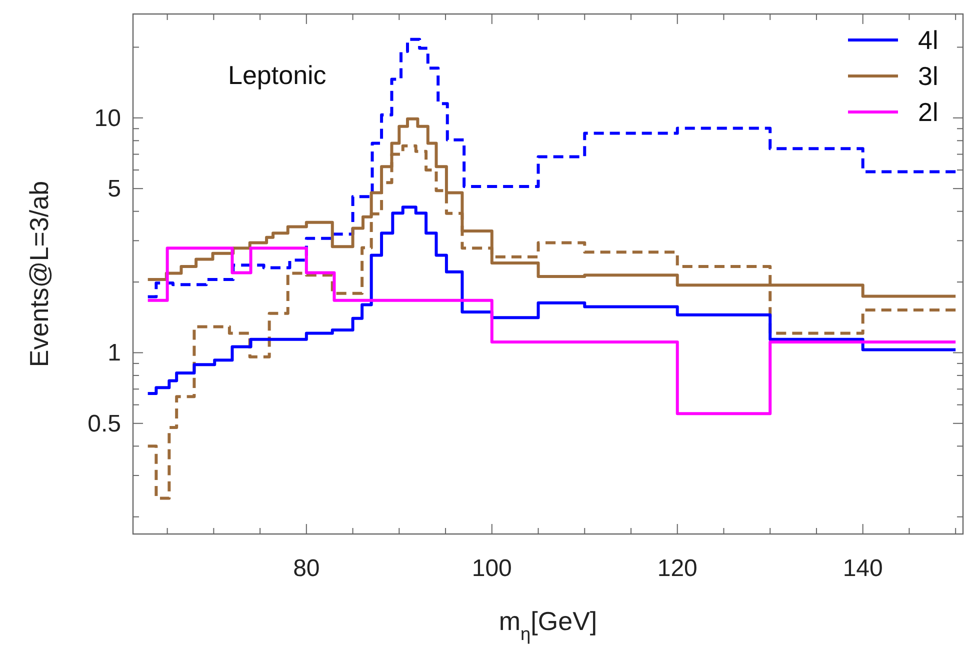 This screenshot has width=966, height=647. I want to click on legend-label: 2l, so click(928, 112).